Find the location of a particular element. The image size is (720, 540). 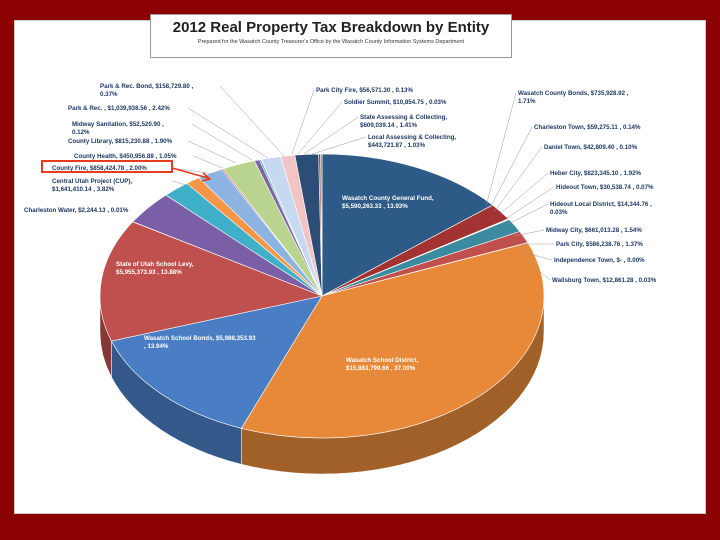

left-label-6-line2: $1,641,410.14 , 3.82% is located at coordinates (83, 189).